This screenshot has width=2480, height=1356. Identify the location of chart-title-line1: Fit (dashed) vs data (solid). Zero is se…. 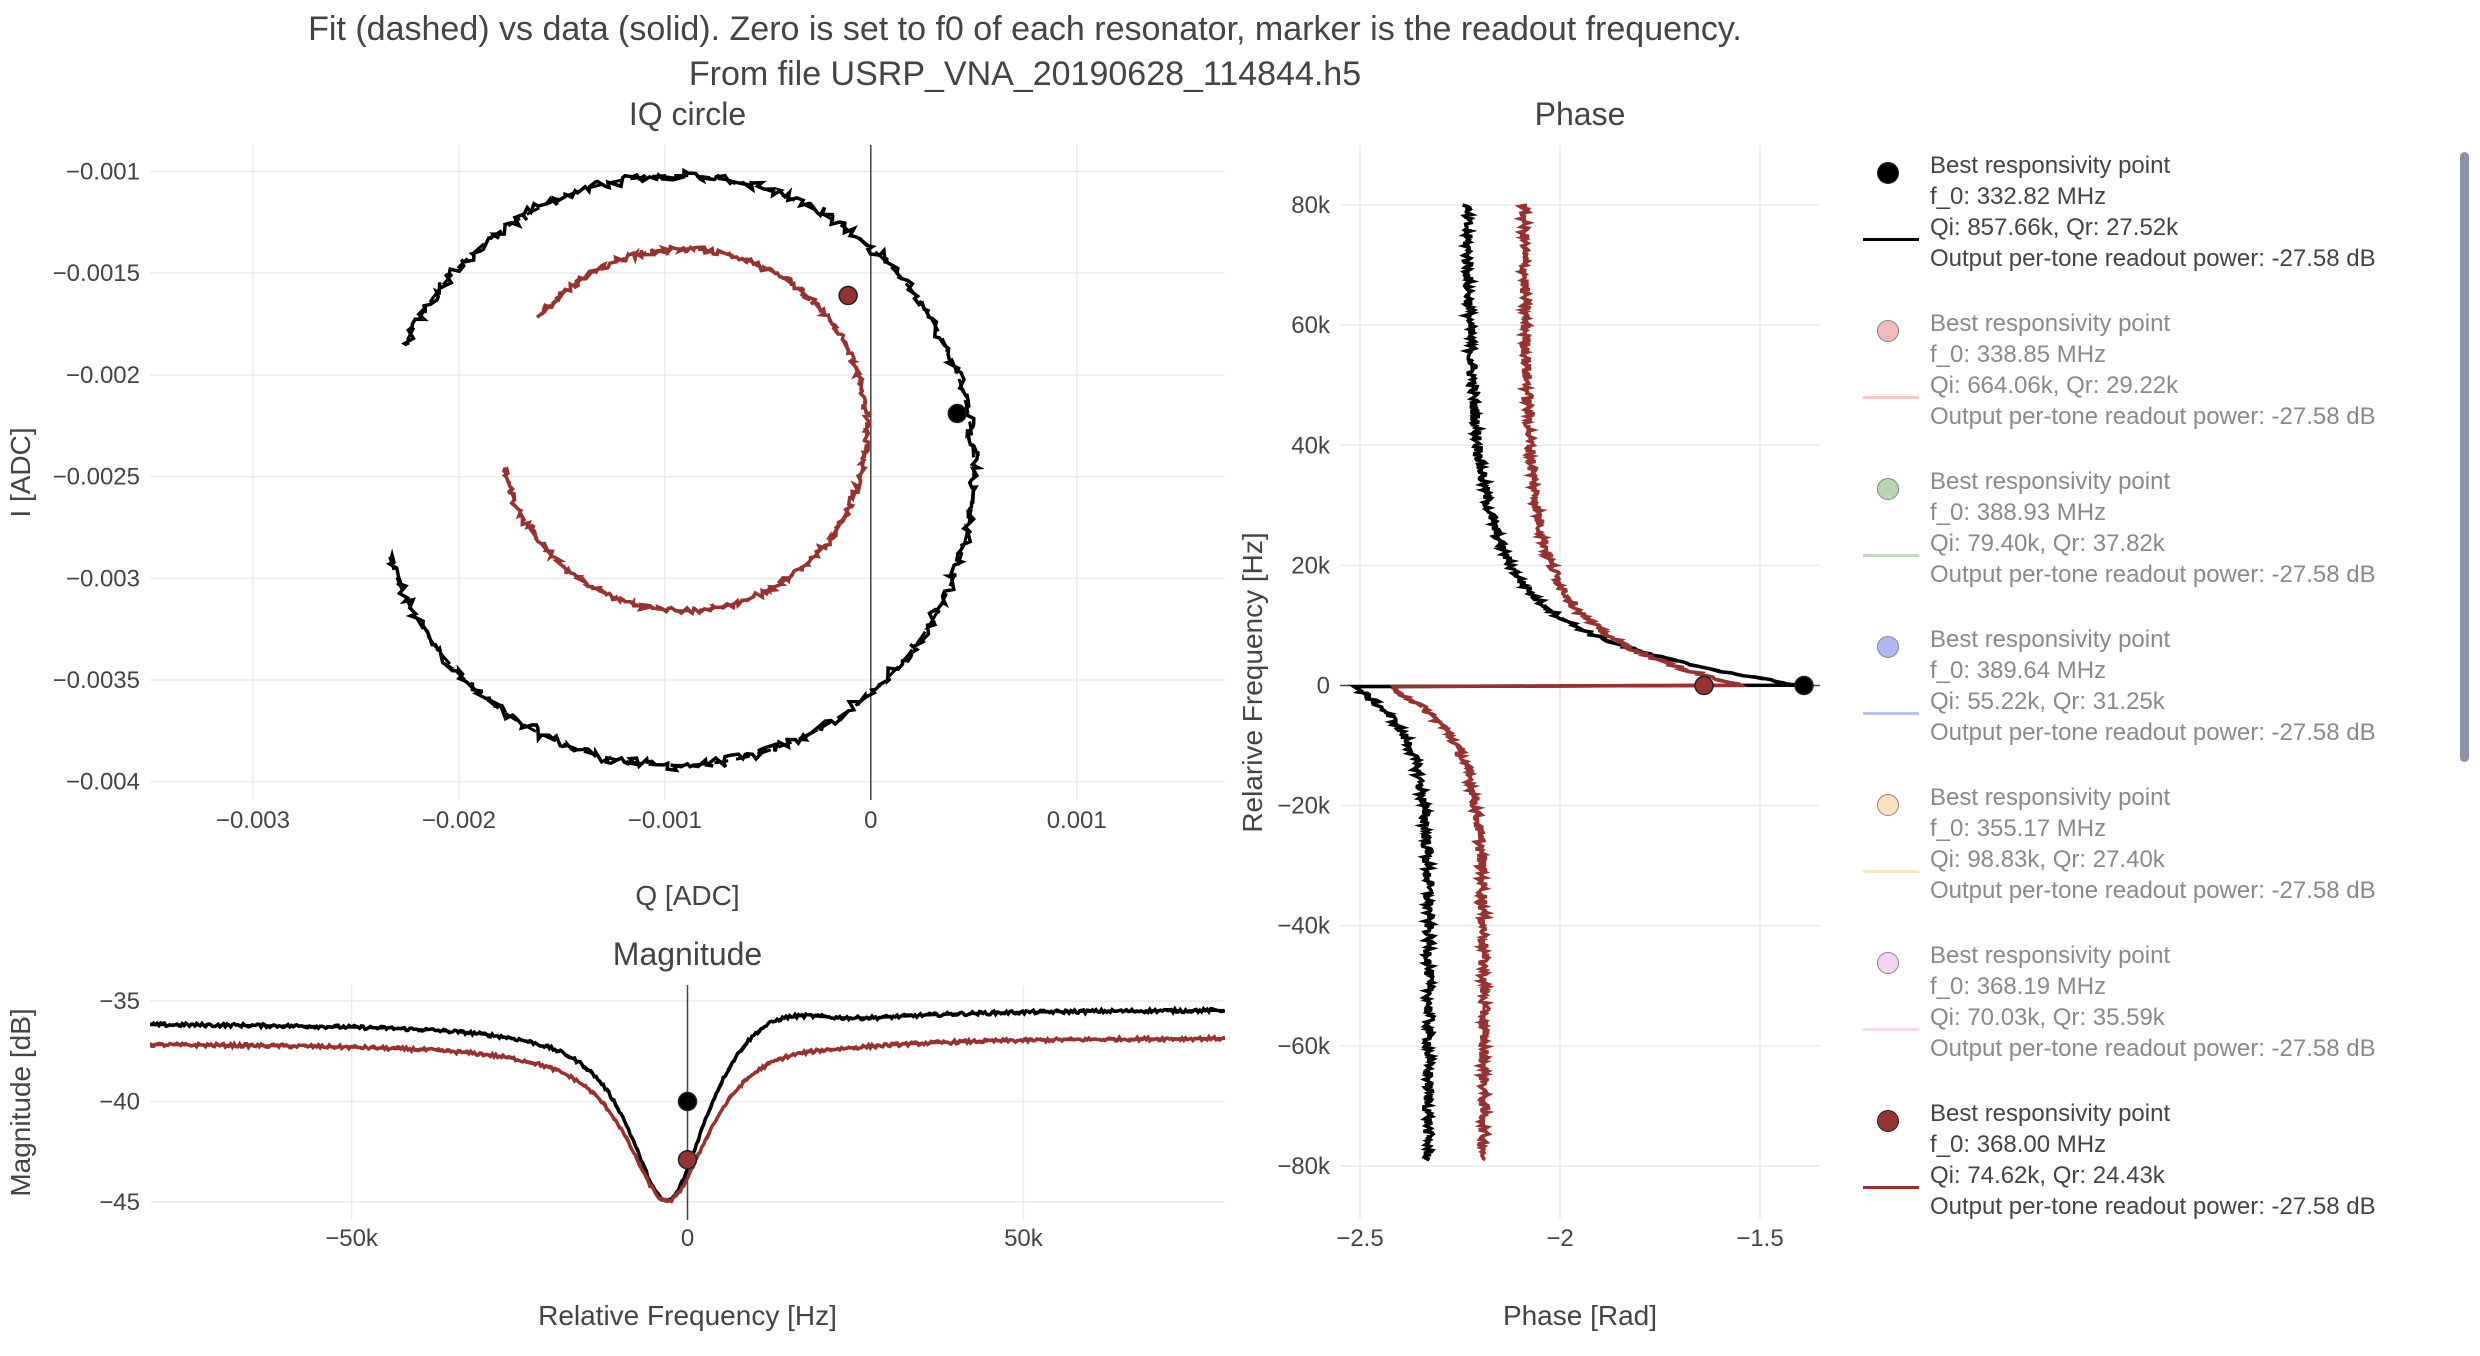
(1025, 29).